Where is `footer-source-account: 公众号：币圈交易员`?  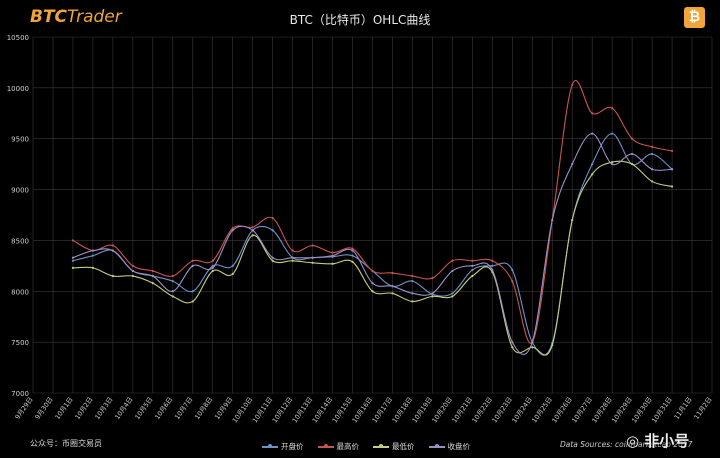 footer-source-account: 公众号：币圈交易员 is located at coordinates (66, 443).